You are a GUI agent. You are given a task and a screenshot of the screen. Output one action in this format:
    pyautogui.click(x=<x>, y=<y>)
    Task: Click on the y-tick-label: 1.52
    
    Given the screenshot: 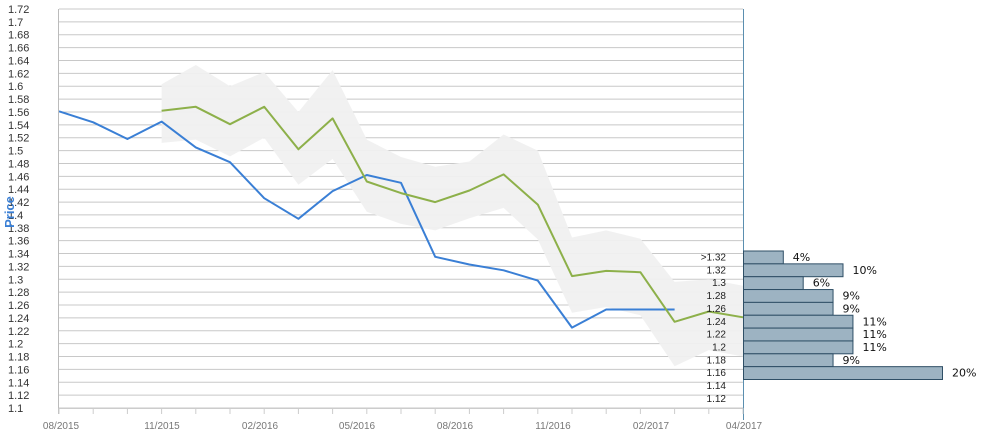 What is the action you would take?
    pyautogui.click(x=18, y=139)
    